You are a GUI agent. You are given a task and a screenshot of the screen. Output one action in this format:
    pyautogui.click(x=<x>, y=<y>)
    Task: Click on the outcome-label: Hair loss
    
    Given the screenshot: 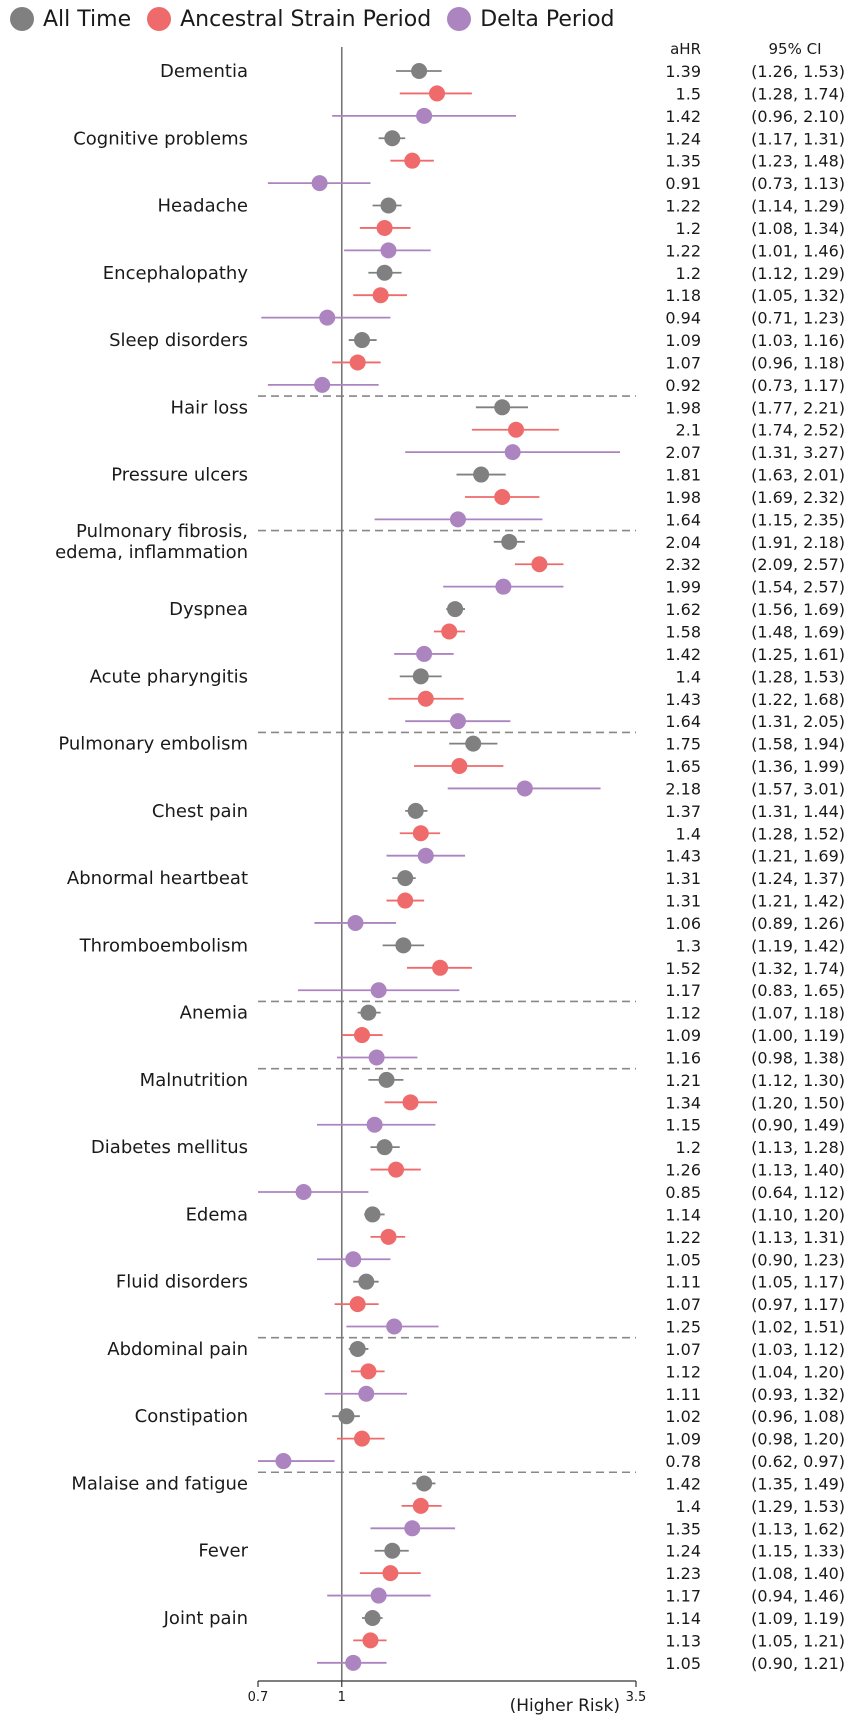 What is the action you would take?
    pyautogui.click(x=209, y=407)
    